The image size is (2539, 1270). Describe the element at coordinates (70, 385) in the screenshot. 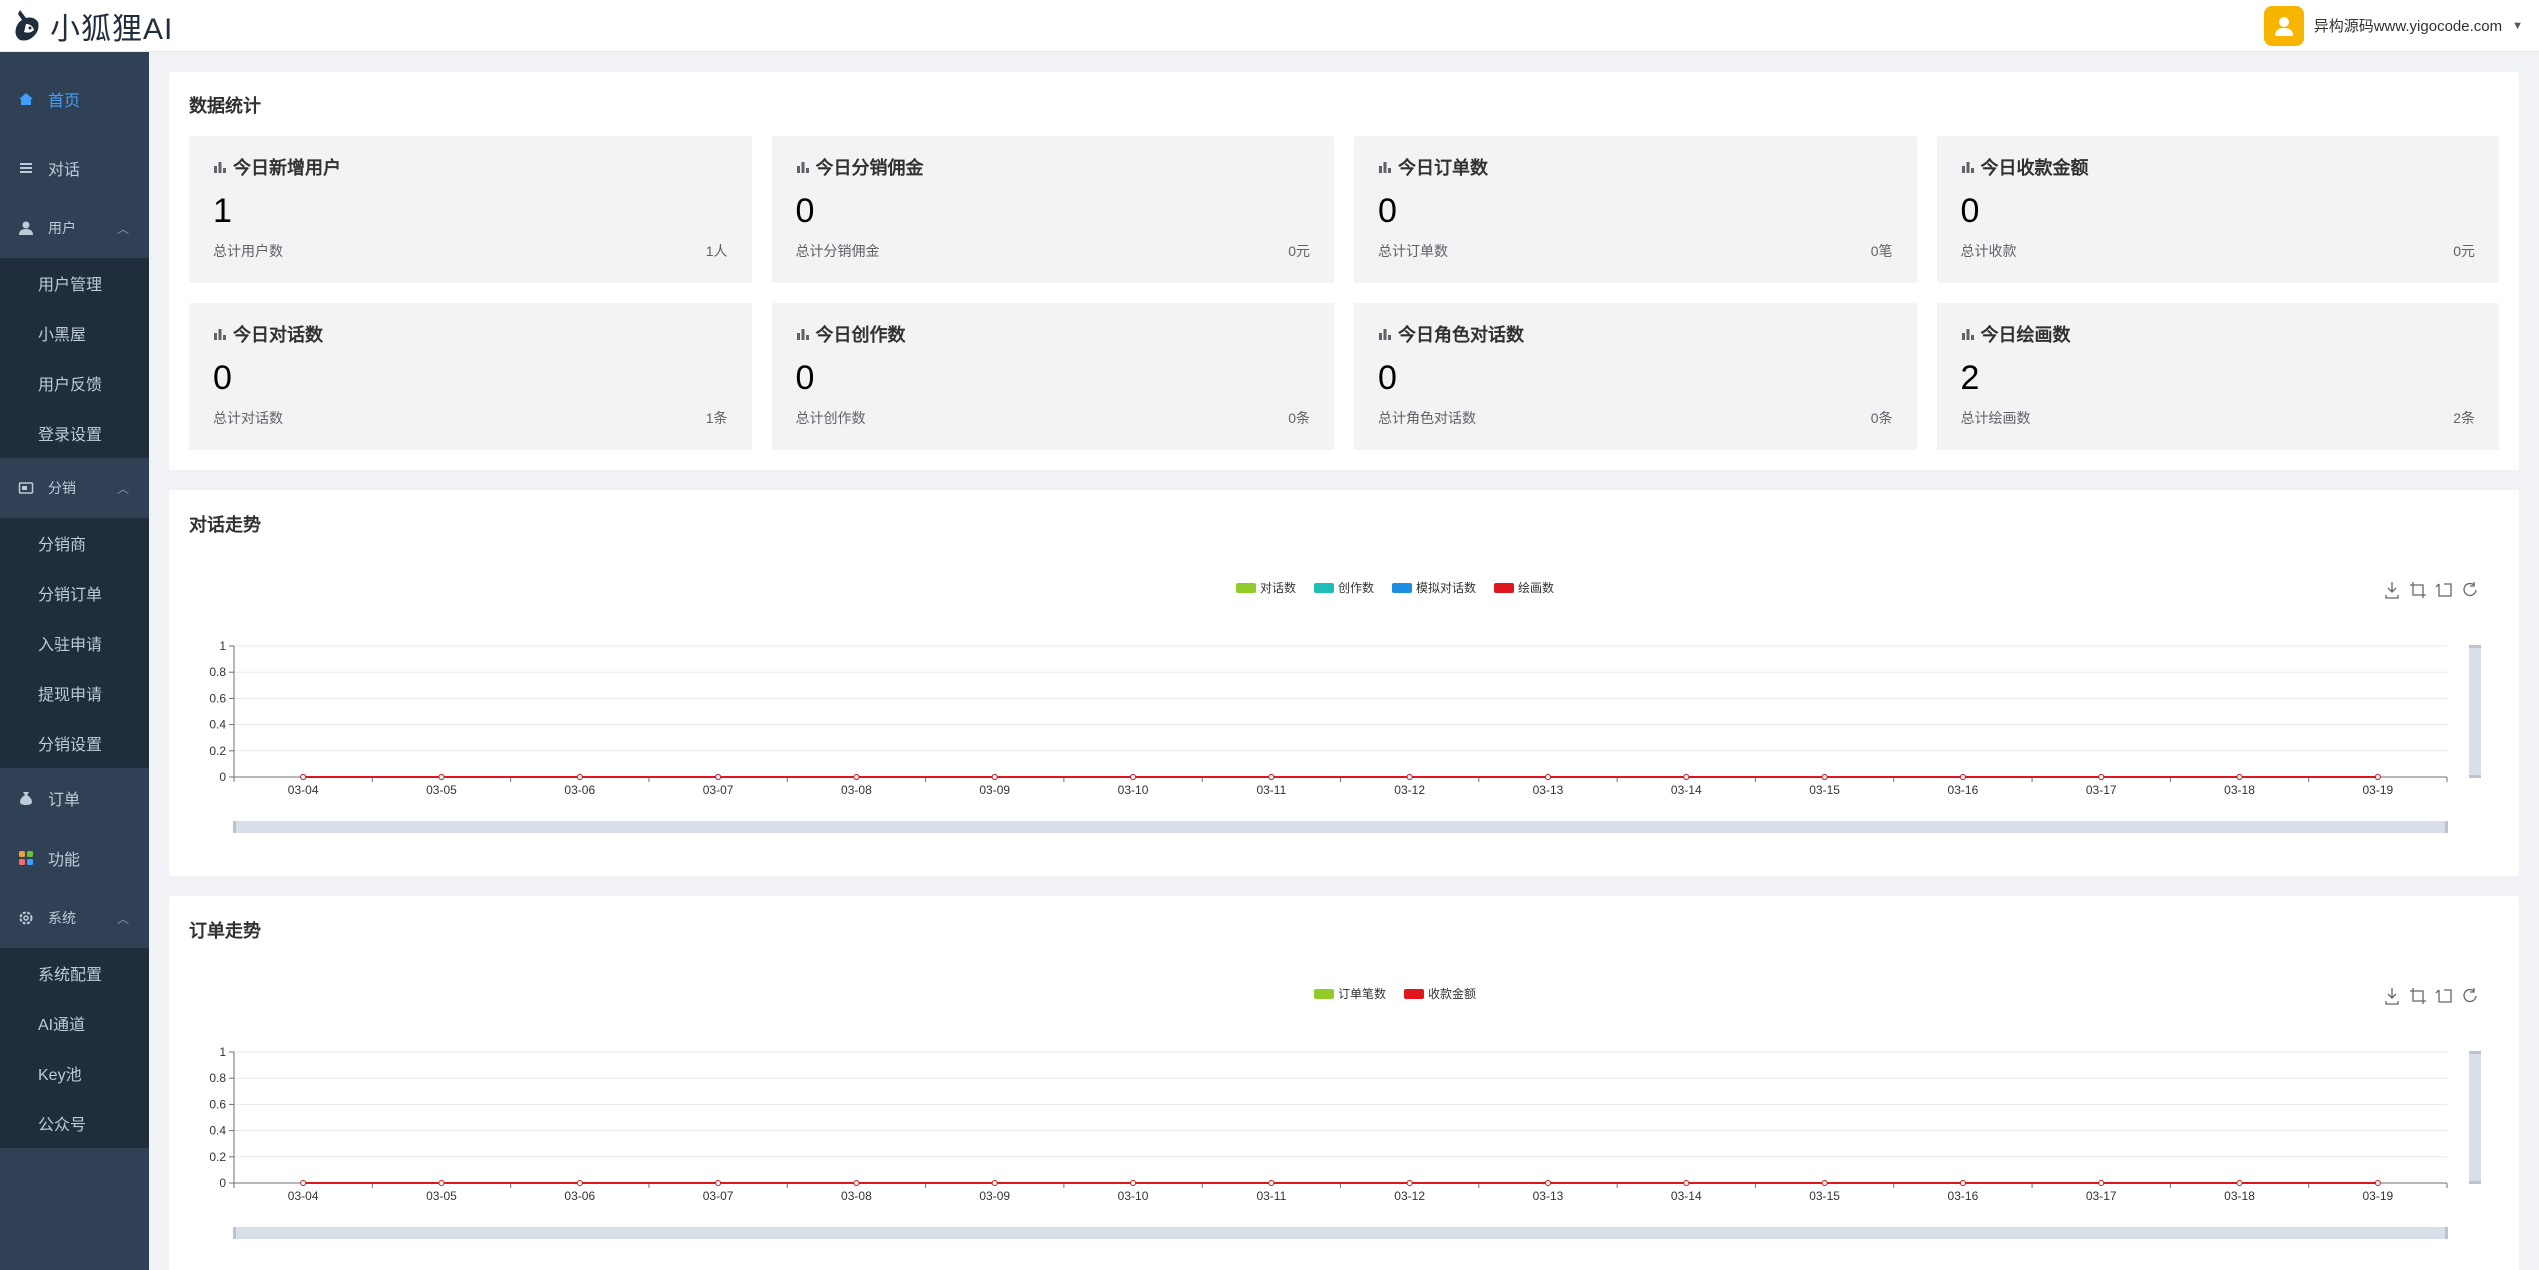

I see `sidebar-item-feedback: 用户反馈` at that location.